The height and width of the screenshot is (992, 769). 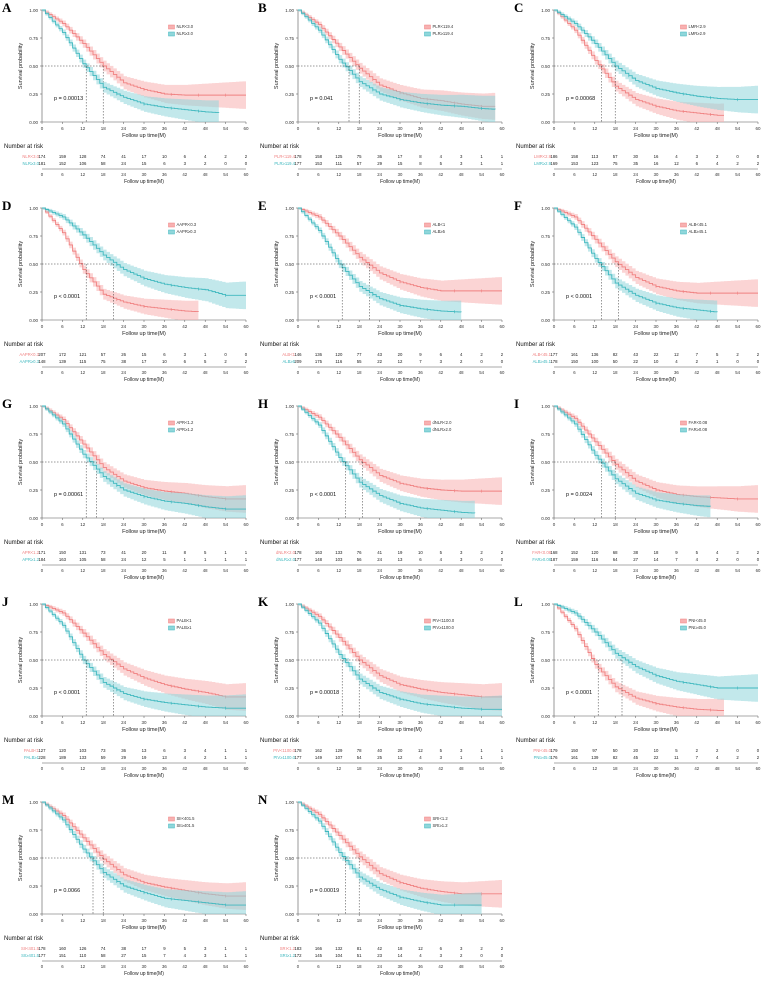 What do you see at coordinates (288, 361) in the screenshot?
I see `risk-row-label-2: ALB≥5` at bounding box center [288, 361].